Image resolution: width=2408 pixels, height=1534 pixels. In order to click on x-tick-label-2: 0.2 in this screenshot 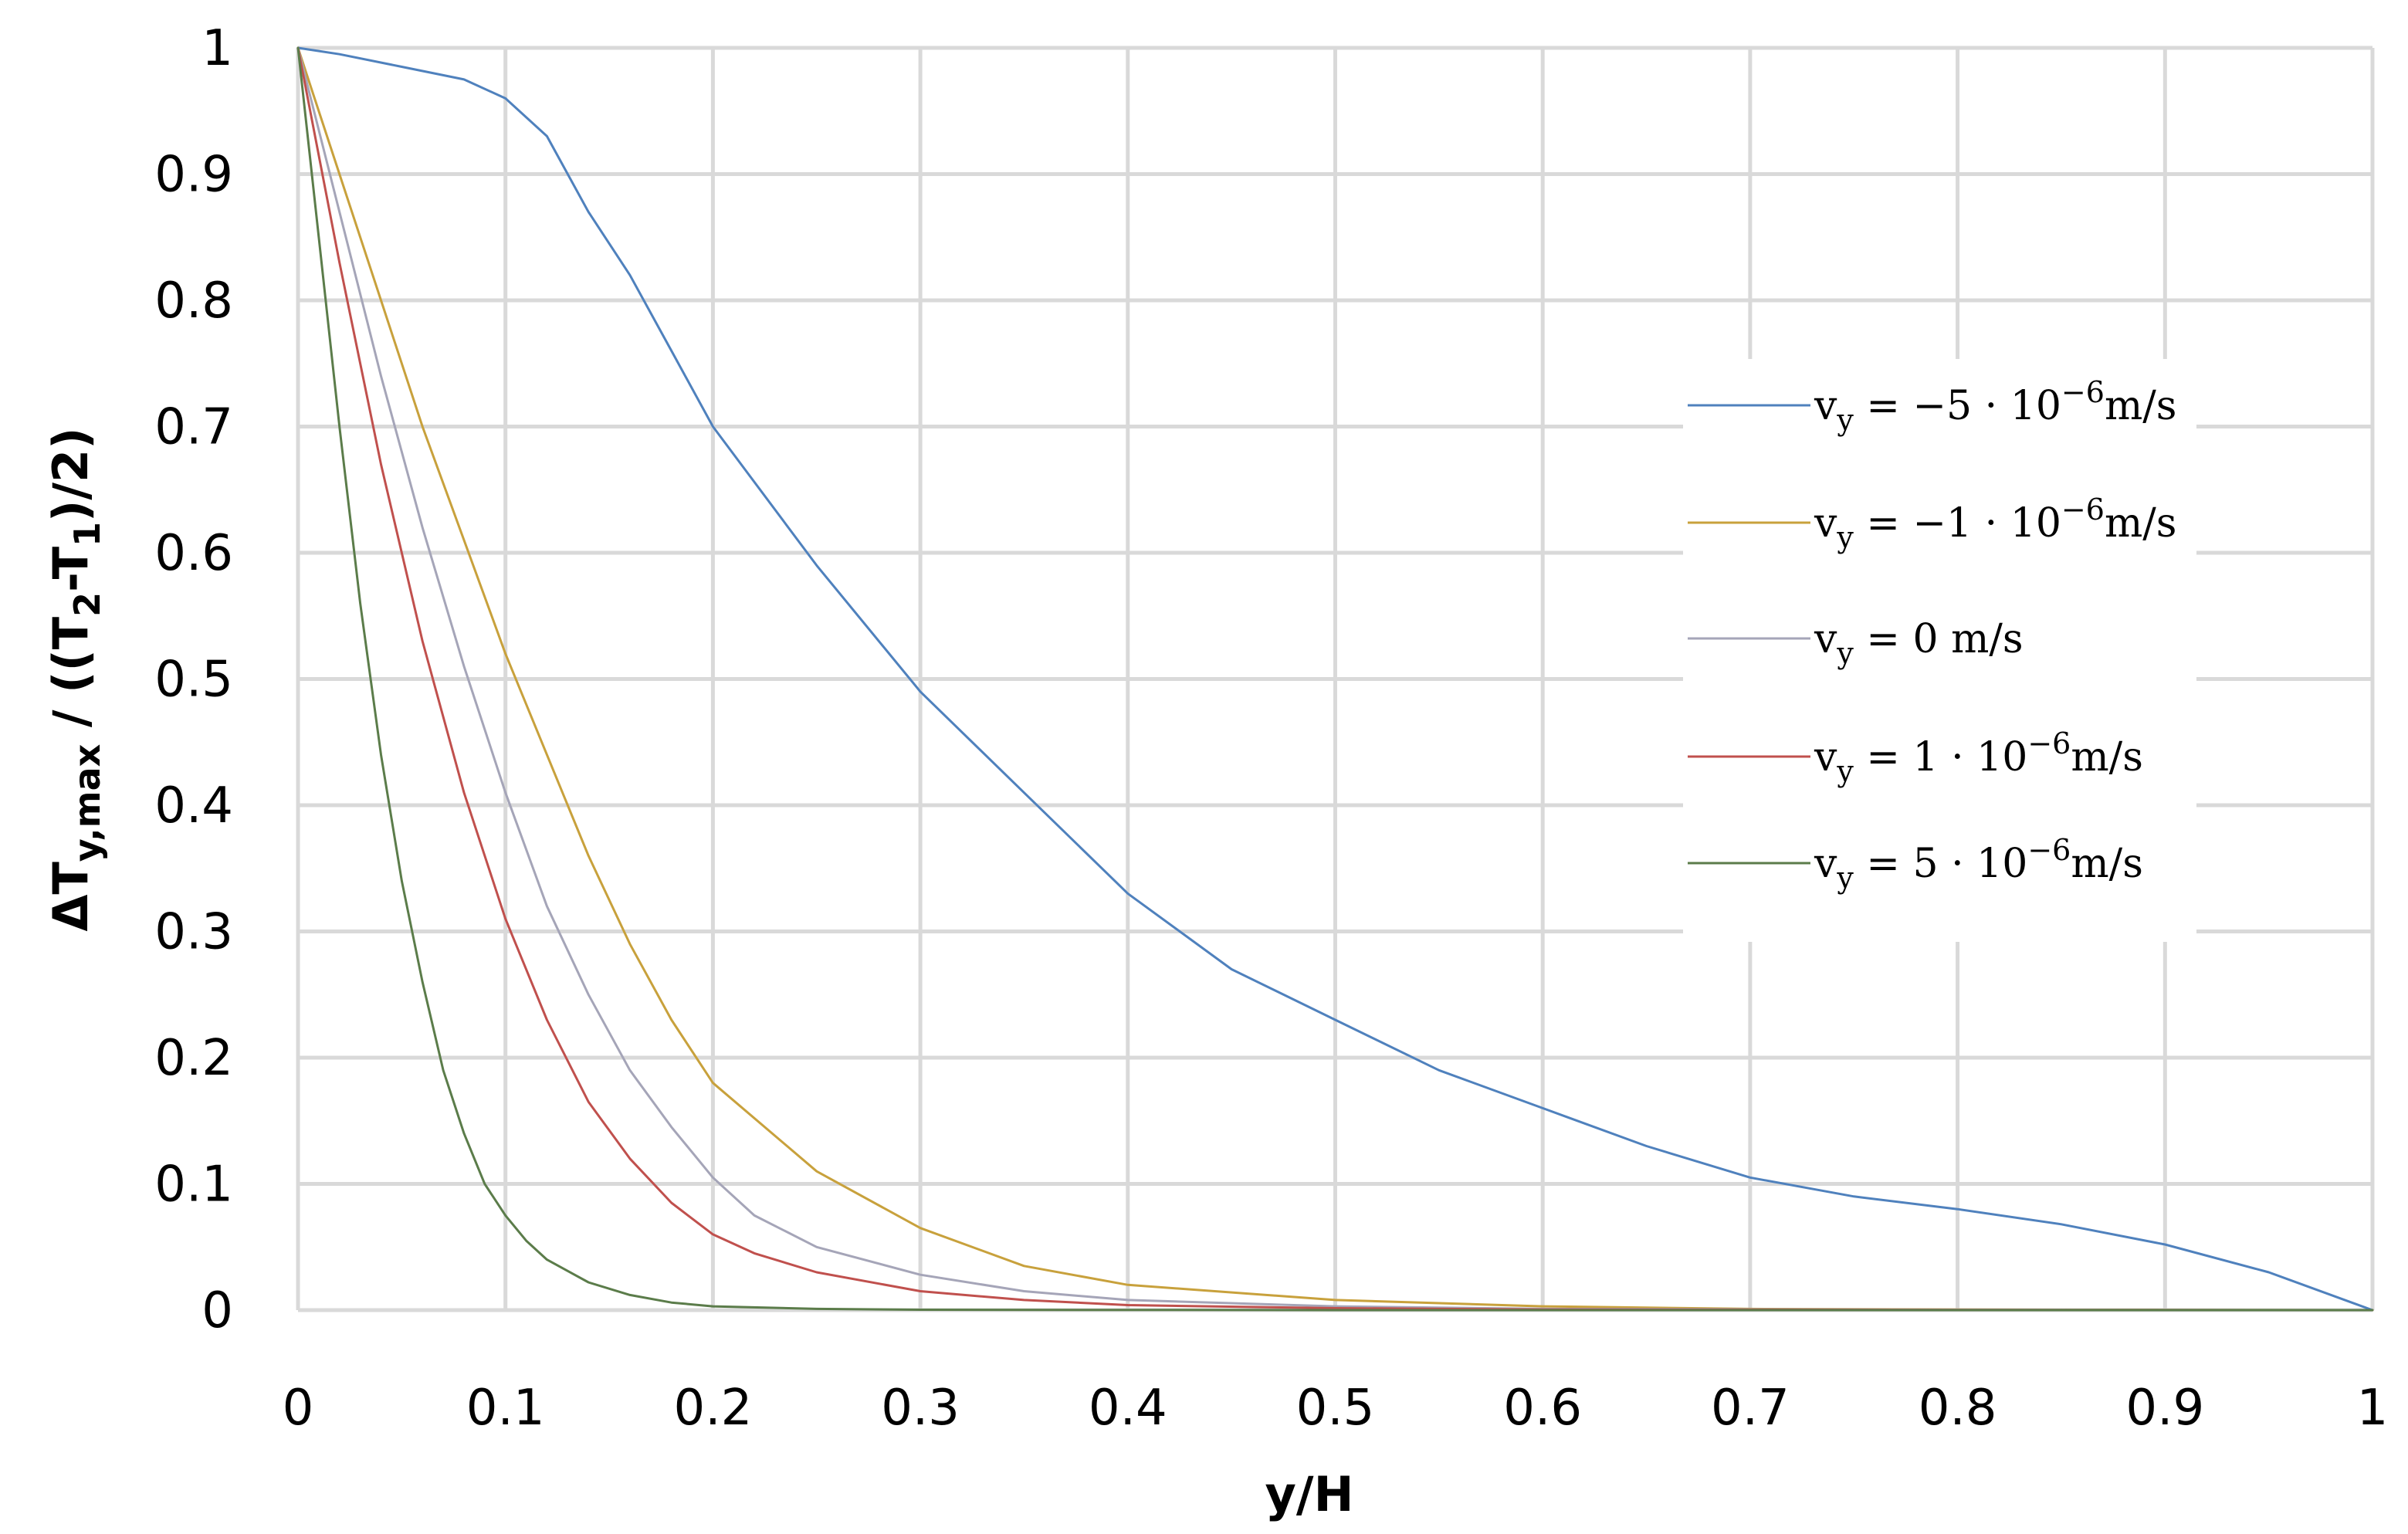, I will do `click(713, 1408)`.